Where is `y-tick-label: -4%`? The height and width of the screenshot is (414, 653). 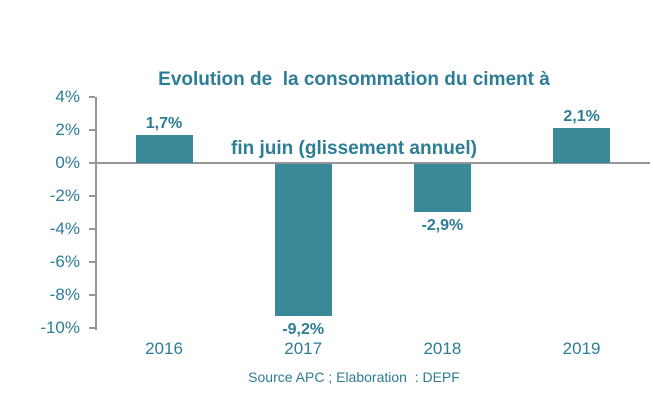 y-tick-label: -4% is located at coordinates (64, 228).